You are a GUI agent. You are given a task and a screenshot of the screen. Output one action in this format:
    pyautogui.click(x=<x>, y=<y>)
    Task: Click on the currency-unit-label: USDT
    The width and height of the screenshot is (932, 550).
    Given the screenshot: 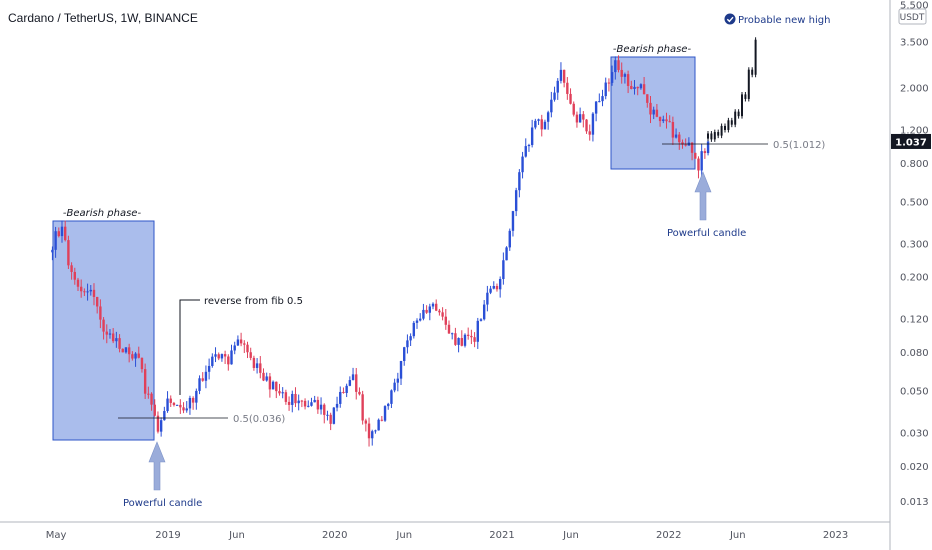 What is the action you would take?
    pyautogui.click(x=912, y=18)
    